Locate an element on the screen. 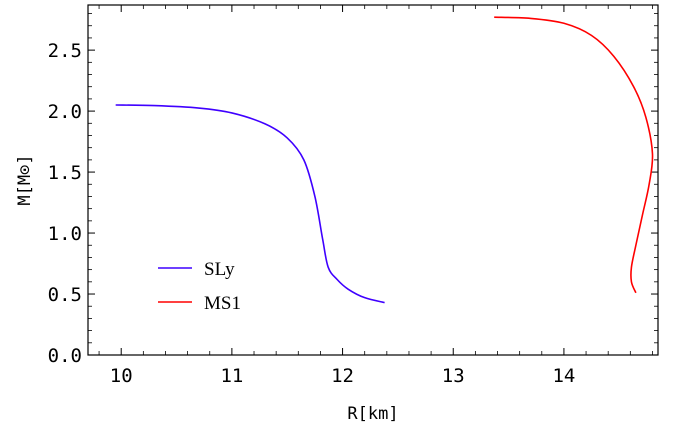  y-tick-label: 1.5 is located at coordinates (65, 173).